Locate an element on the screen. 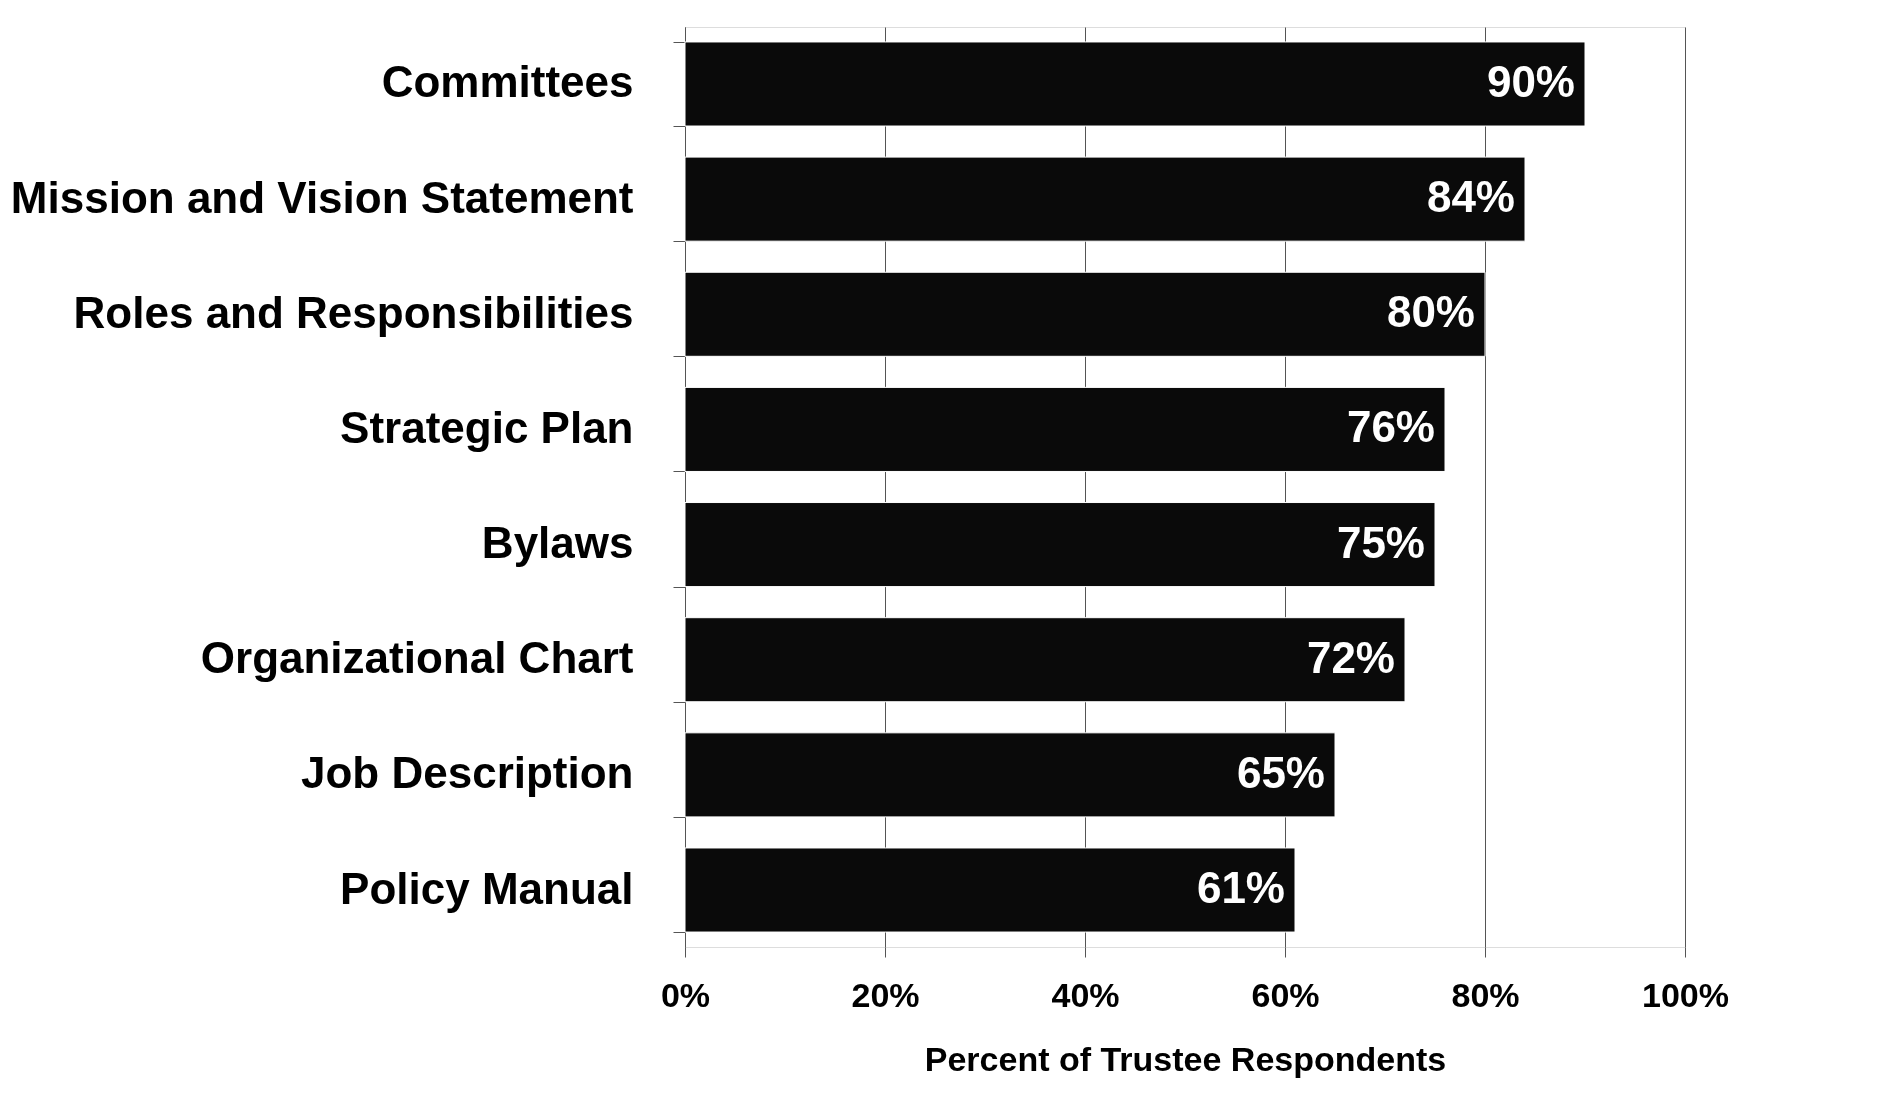 The width and height of the screenshot is (1896, 1104). y-tick-label: Bylaws is located at coordinates (557, 543).